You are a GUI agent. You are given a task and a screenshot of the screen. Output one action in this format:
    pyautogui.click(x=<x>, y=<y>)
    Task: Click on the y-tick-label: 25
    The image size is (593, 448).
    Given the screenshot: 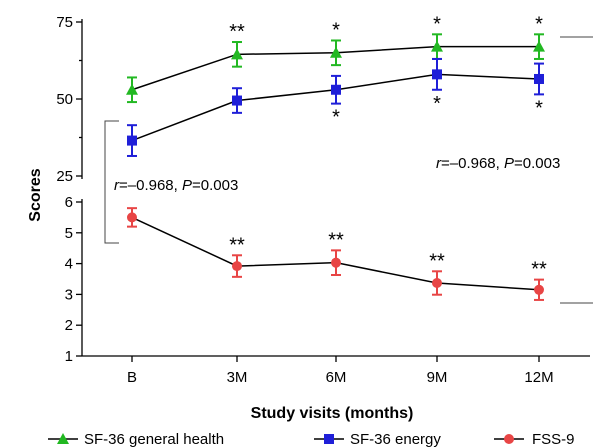 What is the action you would take?
    pyautogui.click(x=64, y=176)
    